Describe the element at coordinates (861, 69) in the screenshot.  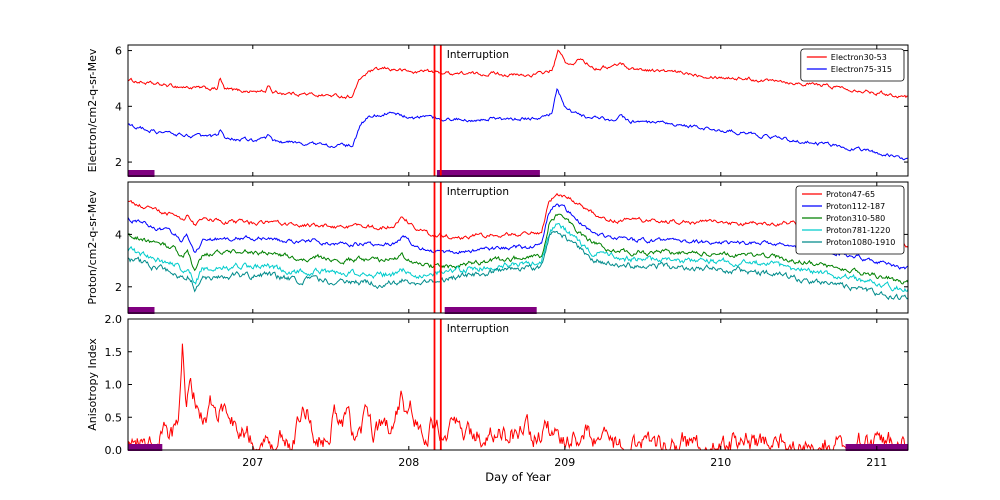
I see `legend-entry-label: Electron75-315` at that location.